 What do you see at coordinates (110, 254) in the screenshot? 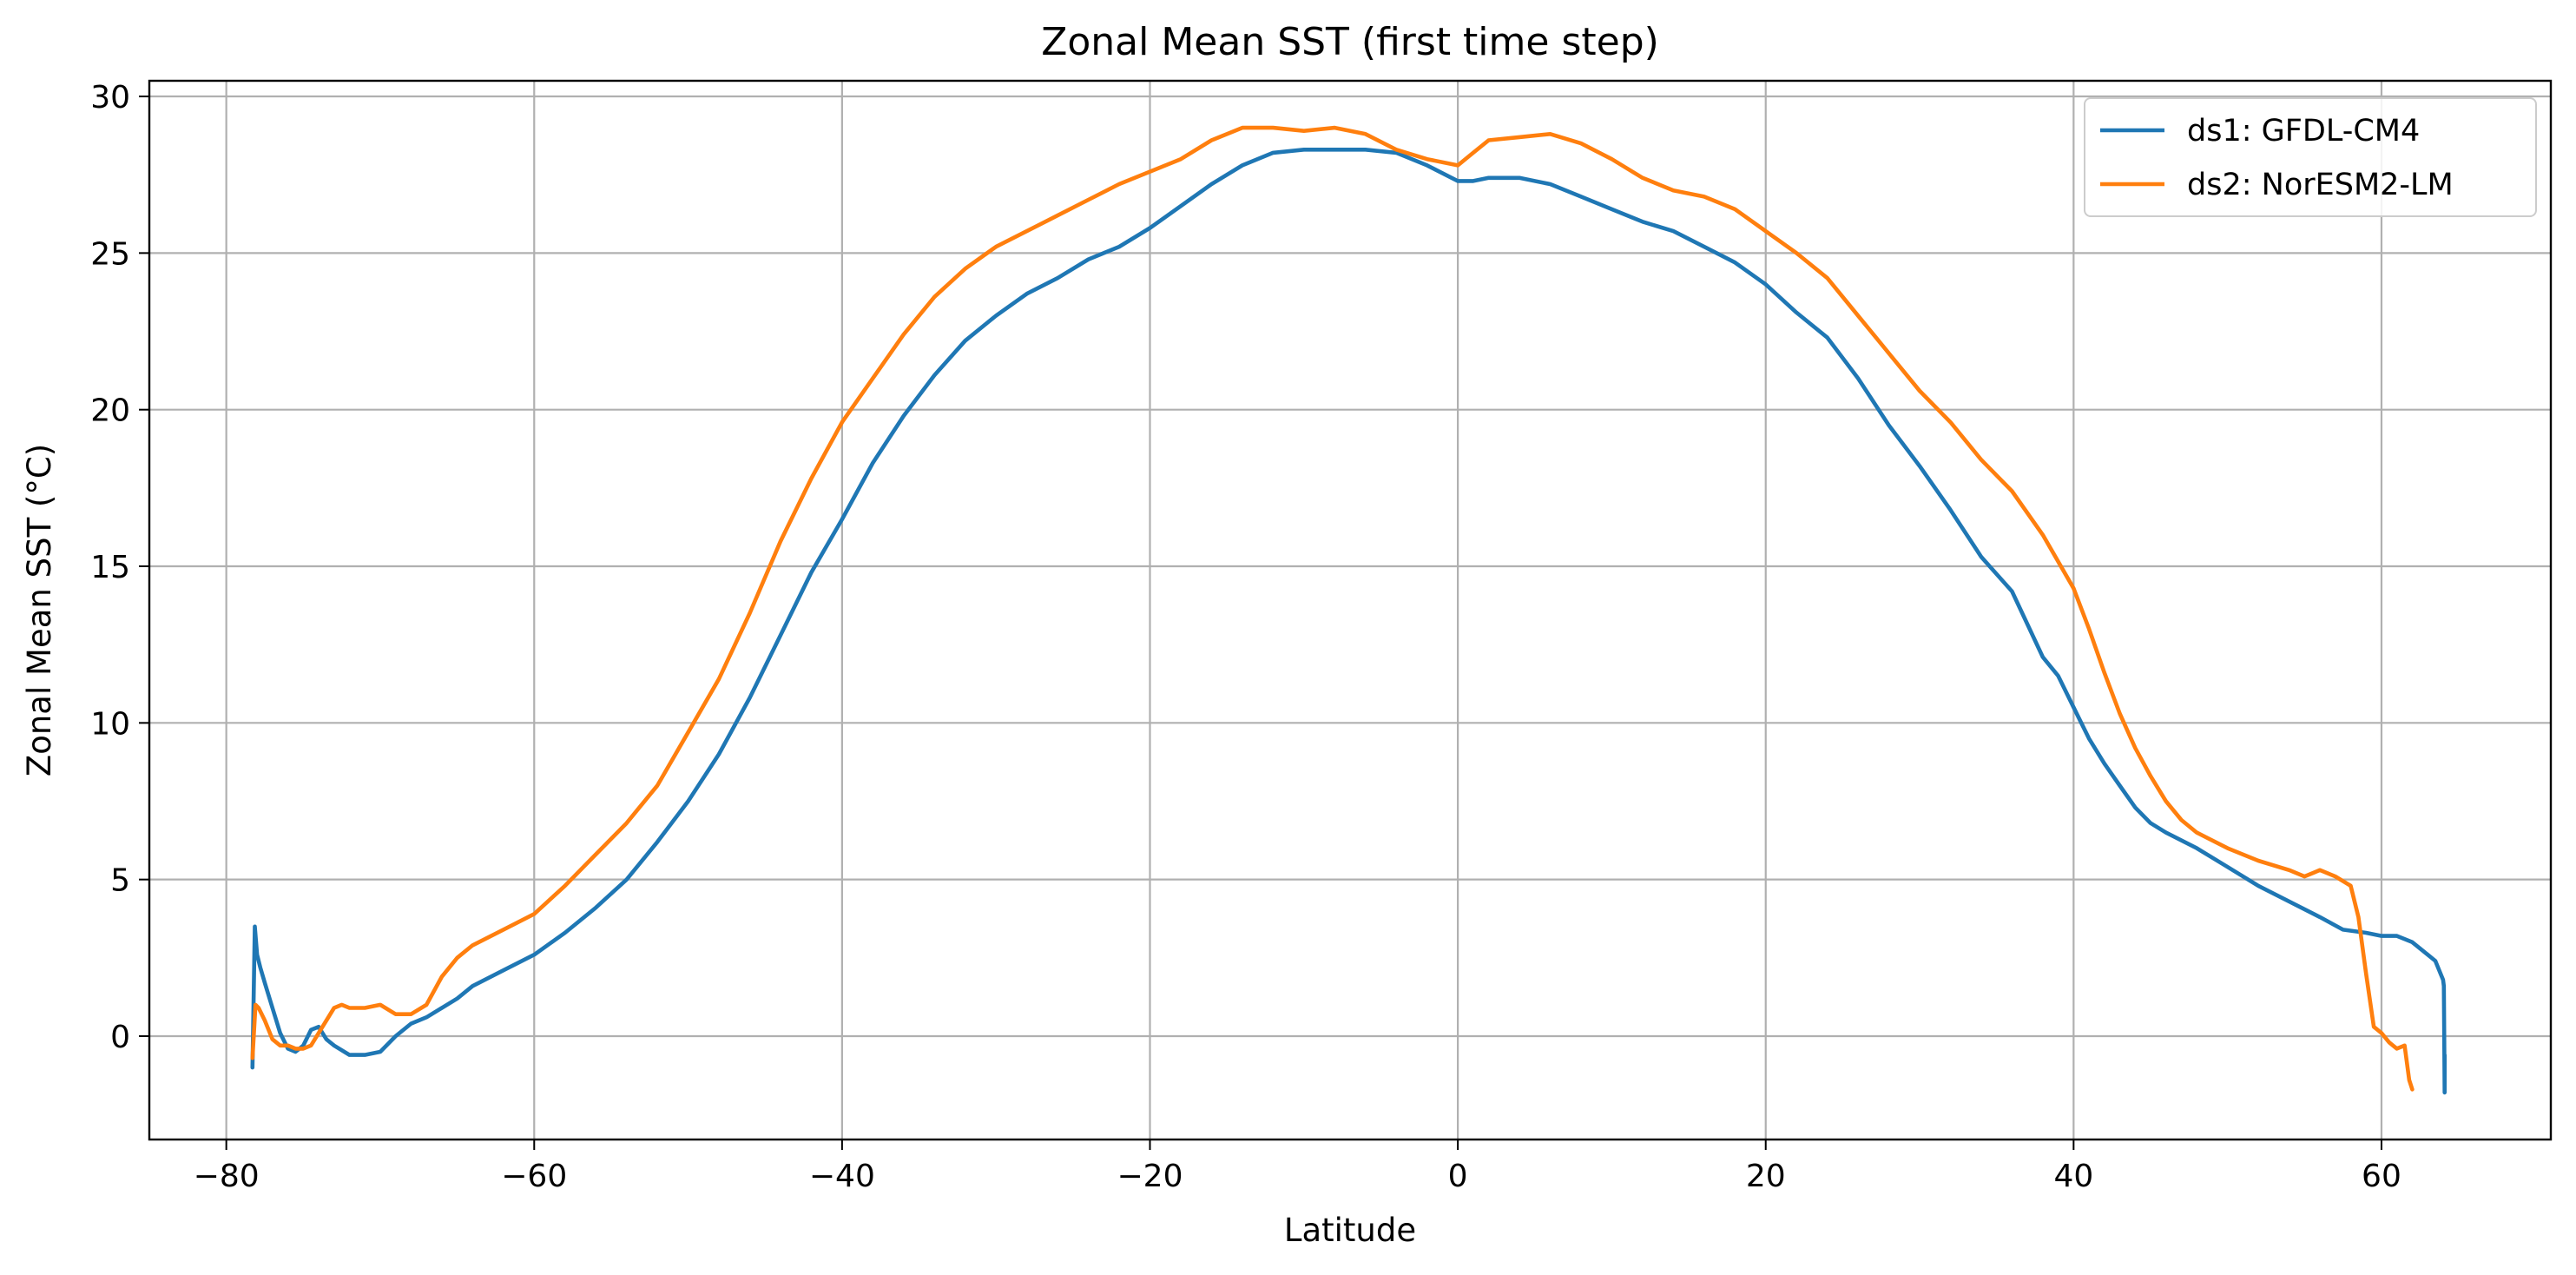
I see `y-tick-label: 25` at bounding box center [110, 254].